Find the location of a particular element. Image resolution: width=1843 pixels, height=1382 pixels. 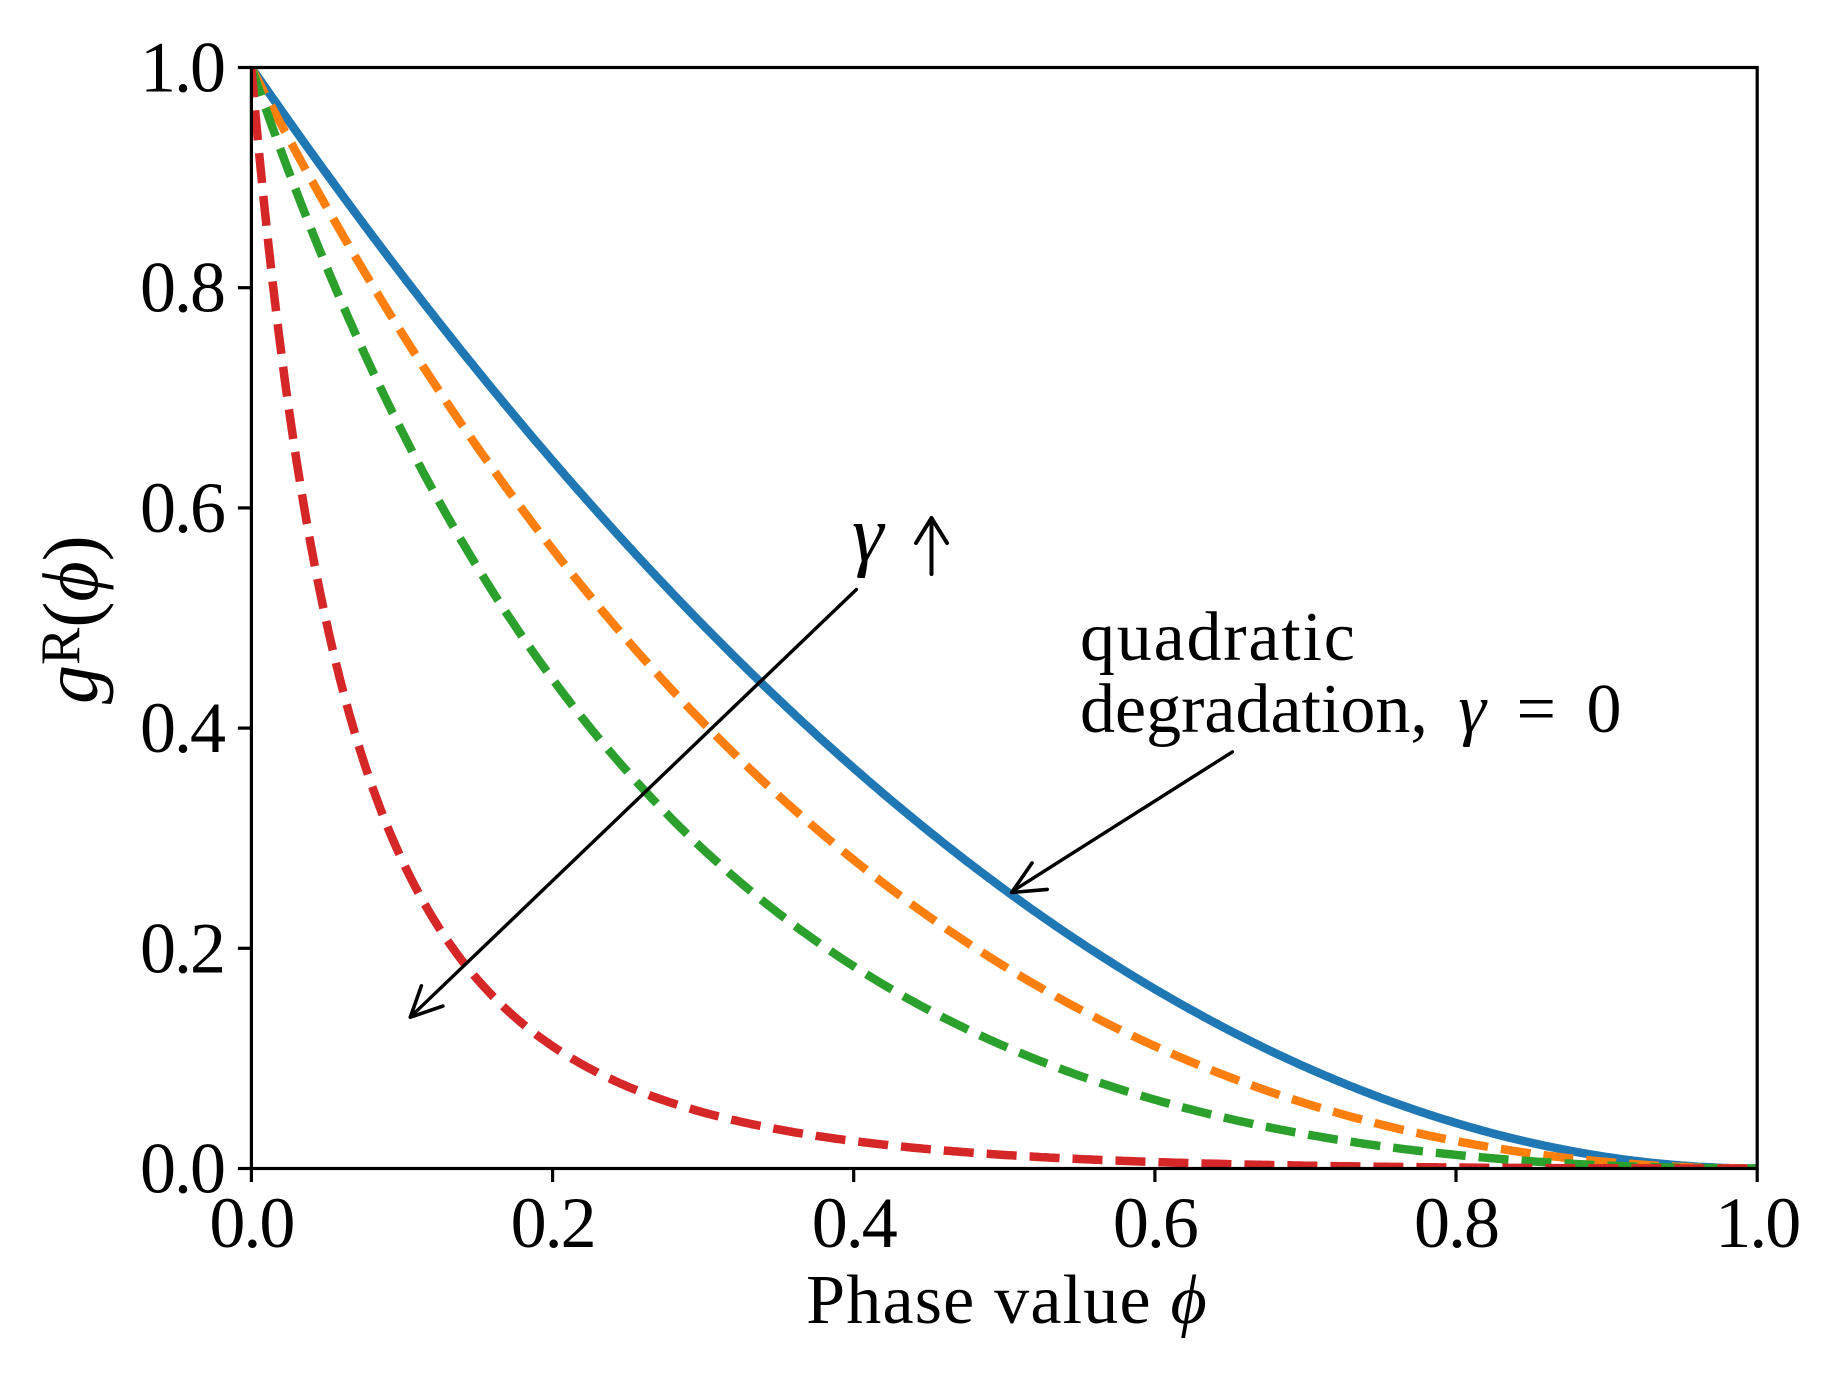

svg-text: Phase value ϕ is located at coordinates (1007, 1300).